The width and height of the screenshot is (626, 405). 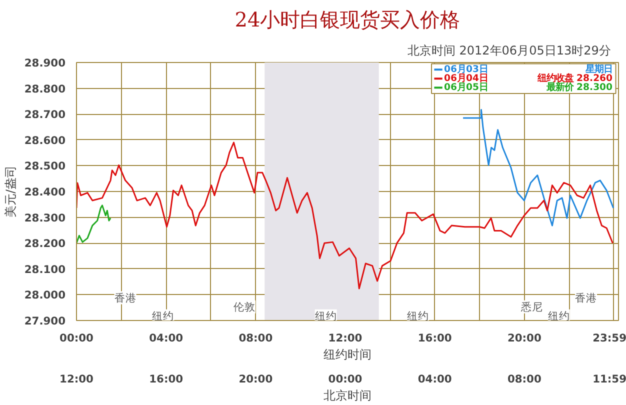 What do you see at coordinates (255, 379) in the screenshot?
I see `x2-tick-label: 20:00` at bounding box center [255, 379].